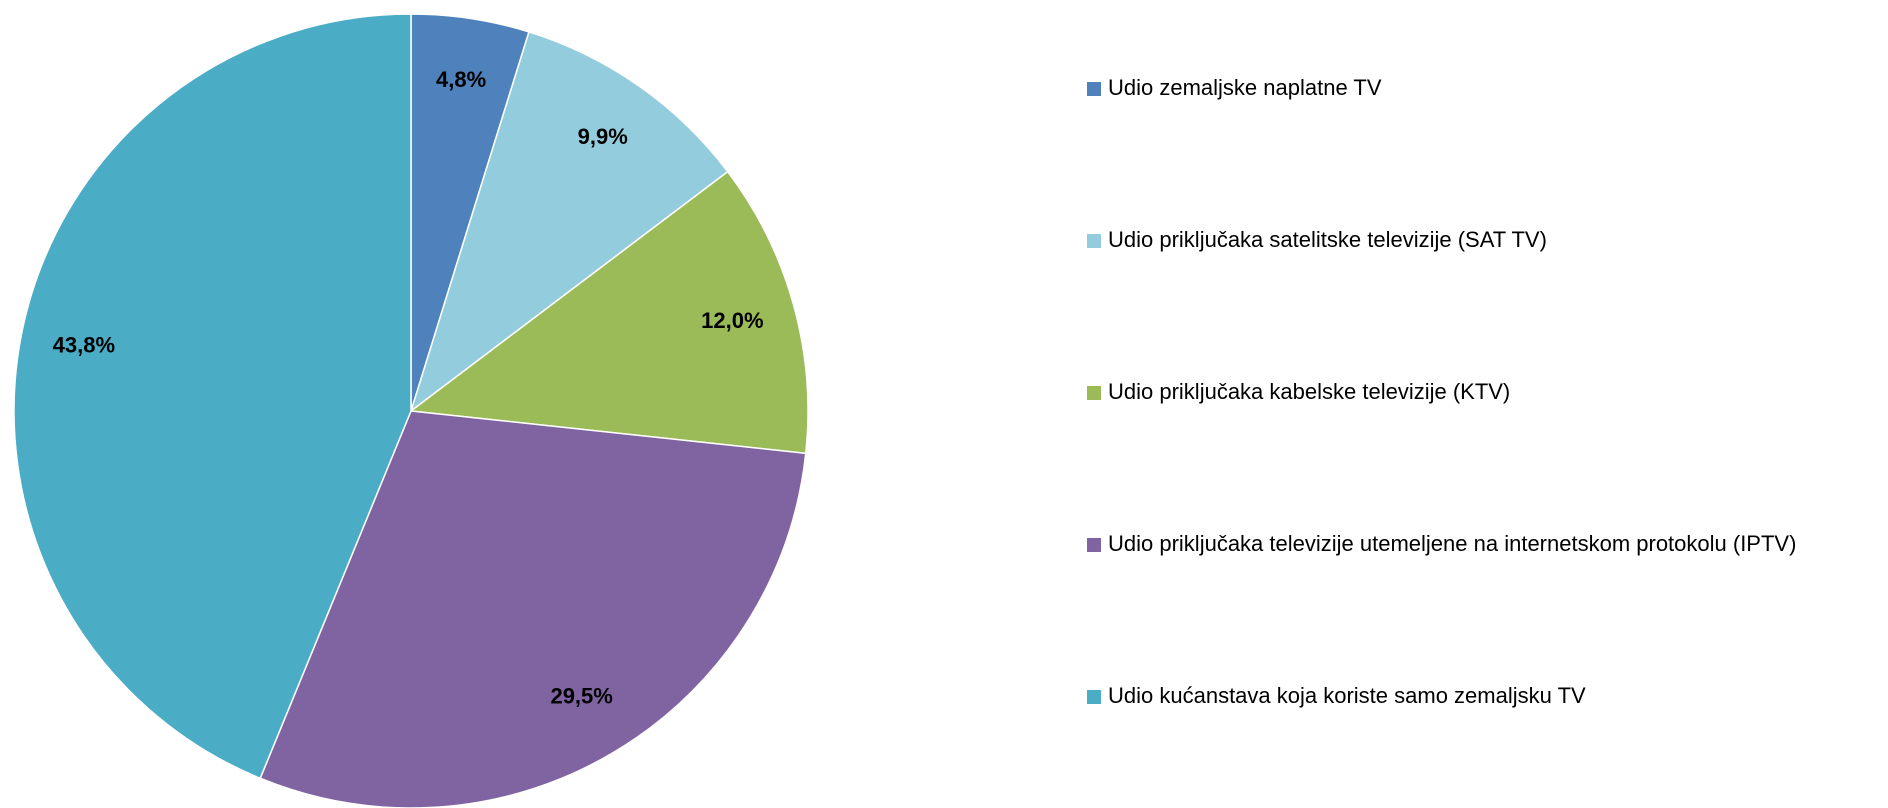 This screenshot has width=1888, height=808. What do you see at coordinates (581, 695) in the screenshot?
I see `data-label: 29,5%` at bounding box center [581, 695].